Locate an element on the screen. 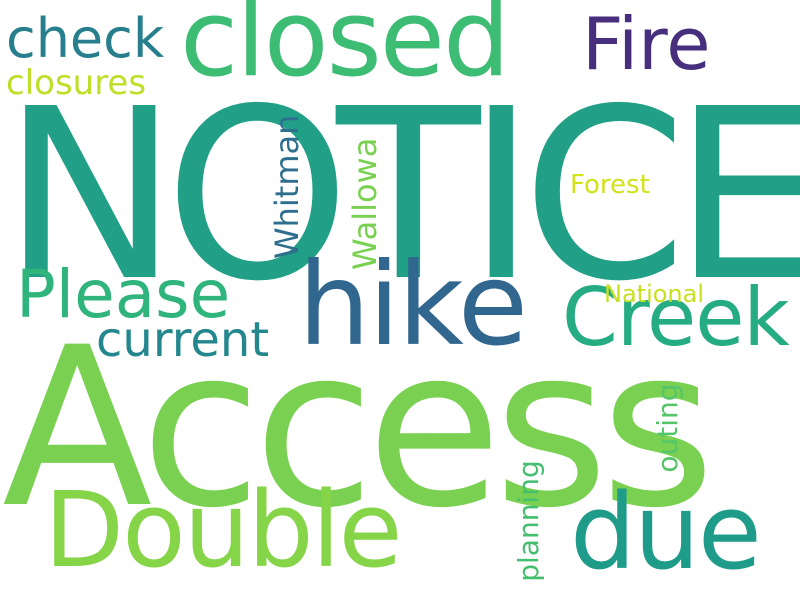  word-closed: closed is located at coordinates (345, 50).